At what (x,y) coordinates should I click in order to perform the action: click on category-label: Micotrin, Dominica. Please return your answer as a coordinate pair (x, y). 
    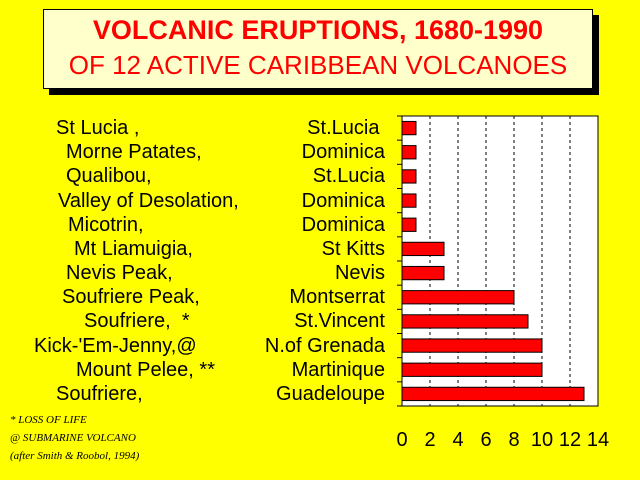
    Looking at the image, I should click on (217, 225).